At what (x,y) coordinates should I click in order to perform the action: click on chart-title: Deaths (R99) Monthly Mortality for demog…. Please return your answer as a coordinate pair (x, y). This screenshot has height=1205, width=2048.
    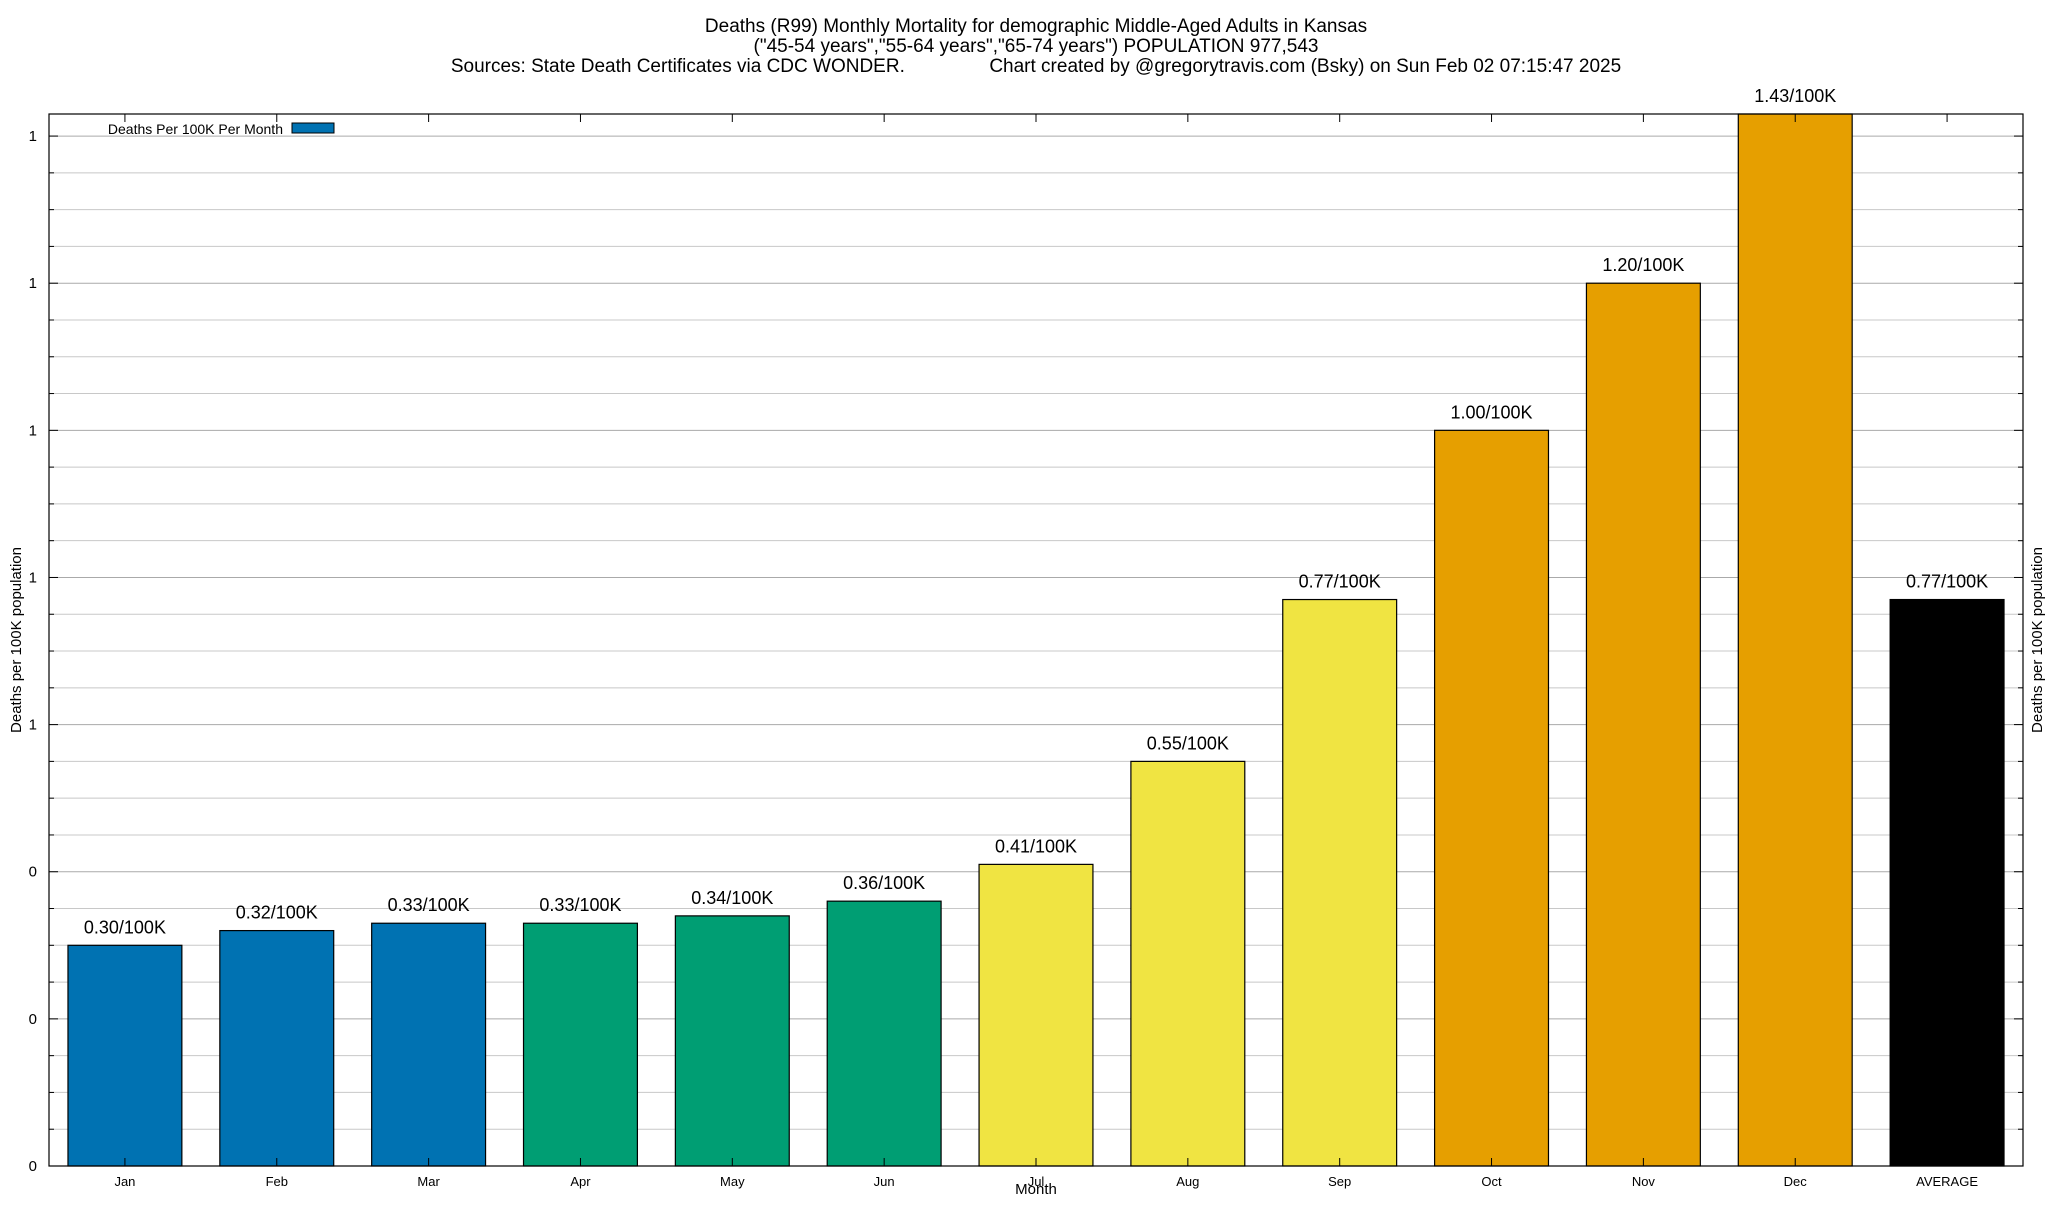
    Looking at the image, I should click on (1036, 26).